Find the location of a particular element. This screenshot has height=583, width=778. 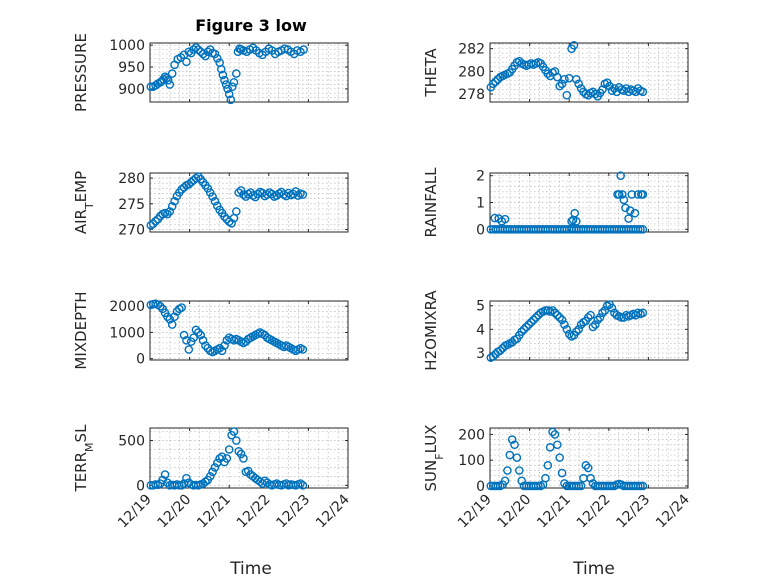

panel-2-ytick-label: 278 is located at coordinates (471, 95).